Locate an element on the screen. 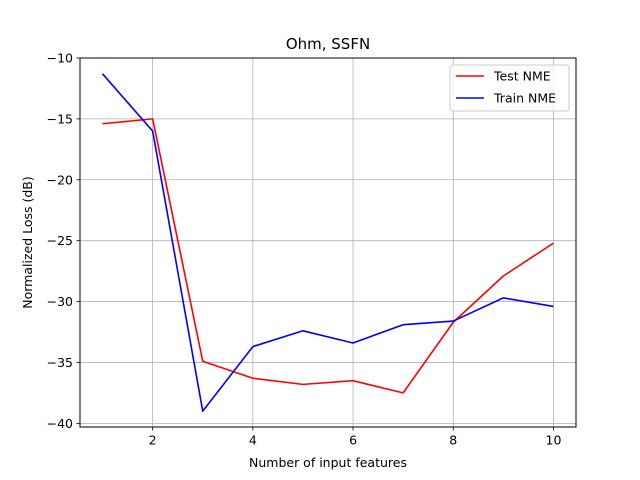 This screenshot has height=480, width=640. y-axis-label: Normalized Loss (dB) is located at coordinates (27, 242).